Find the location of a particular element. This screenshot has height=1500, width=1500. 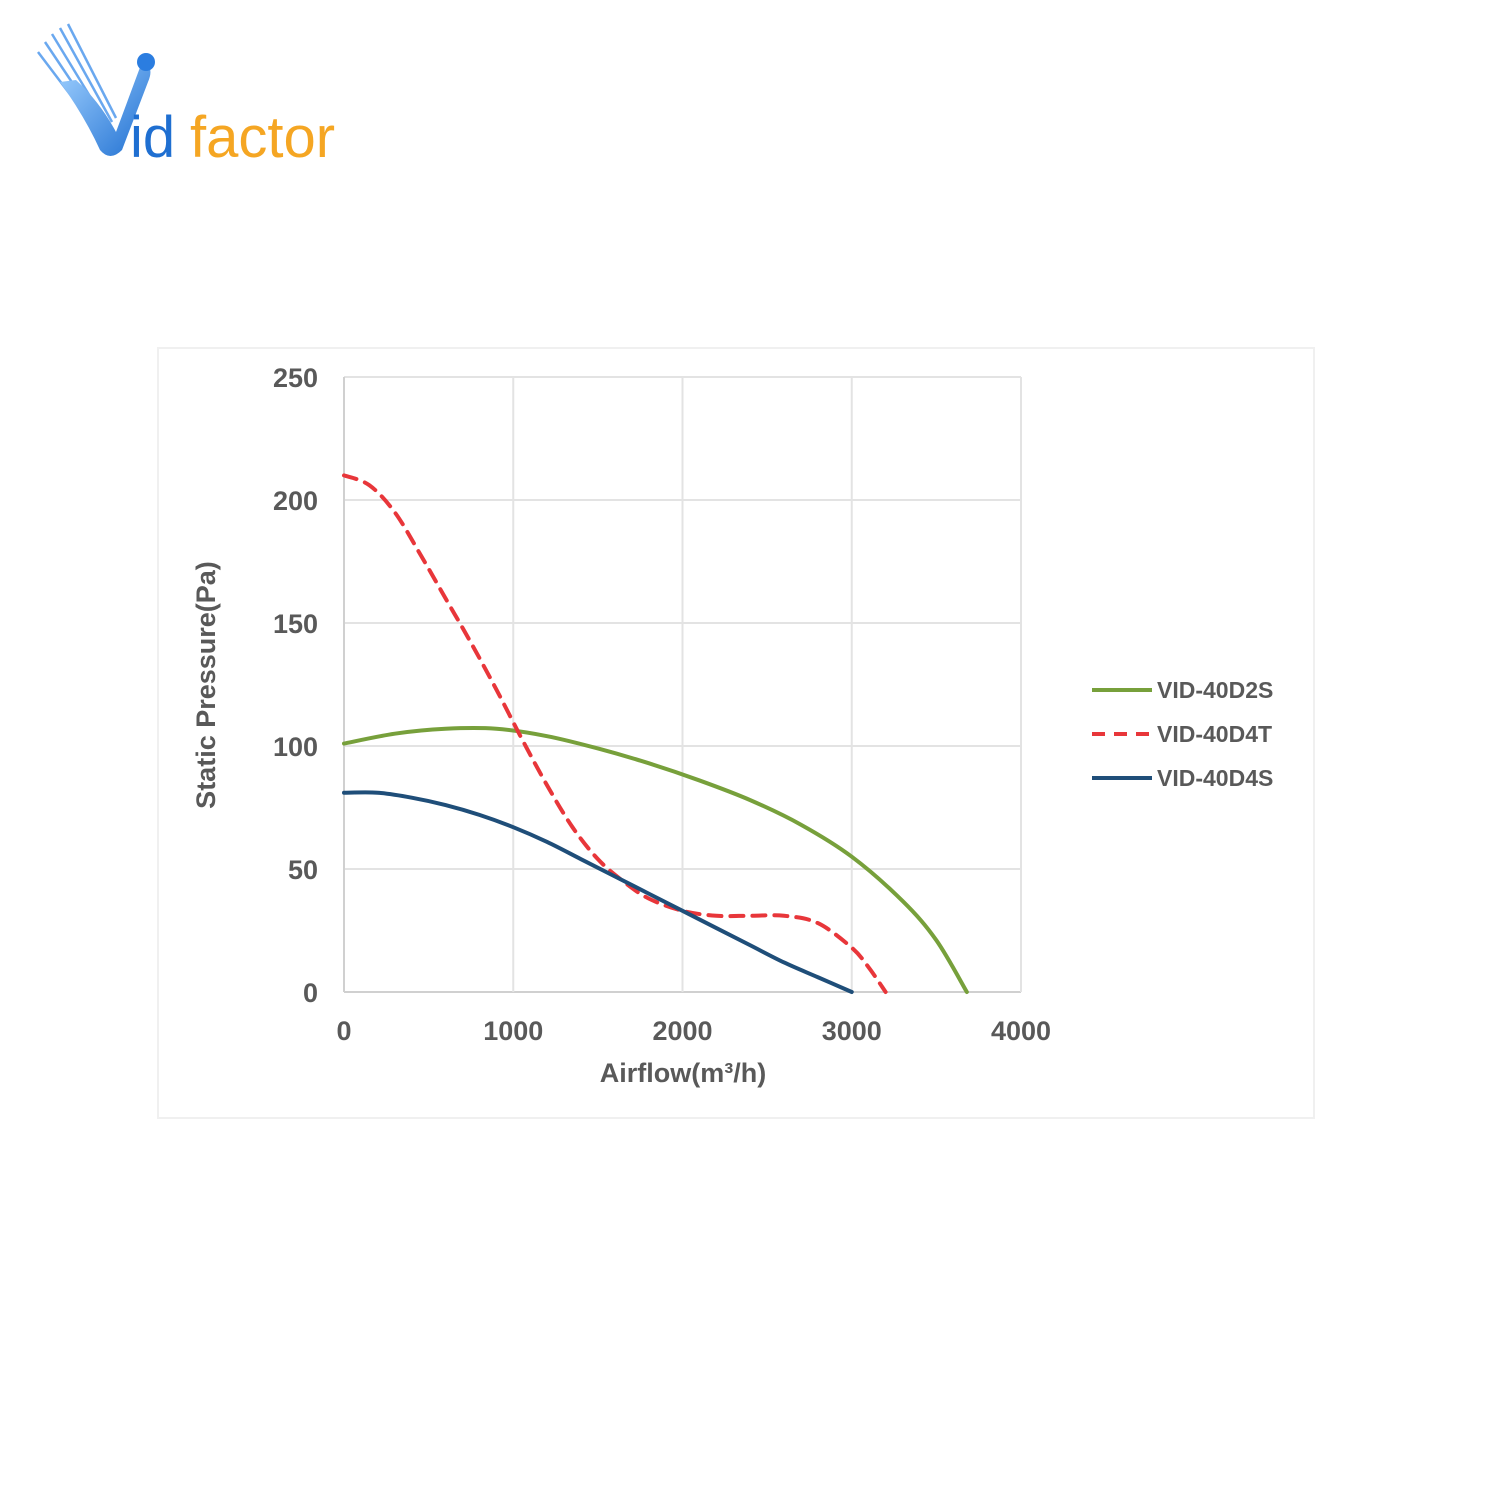

series-line-vid-40d4s is located at coordinates (598, 892).